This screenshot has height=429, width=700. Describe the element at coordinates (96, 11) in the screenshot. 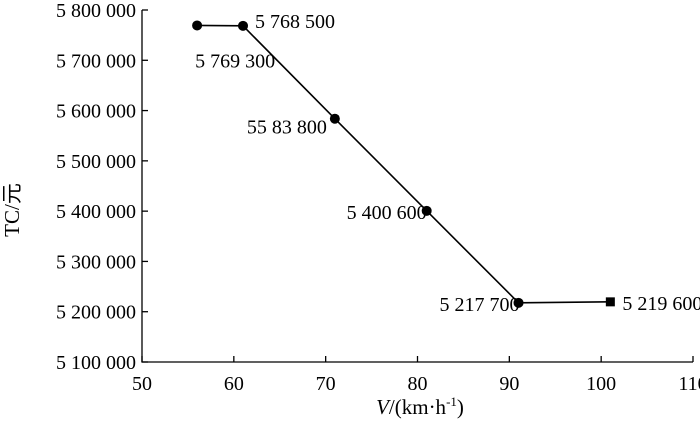

I see `y-tick-label: 5 800 000` at that location.